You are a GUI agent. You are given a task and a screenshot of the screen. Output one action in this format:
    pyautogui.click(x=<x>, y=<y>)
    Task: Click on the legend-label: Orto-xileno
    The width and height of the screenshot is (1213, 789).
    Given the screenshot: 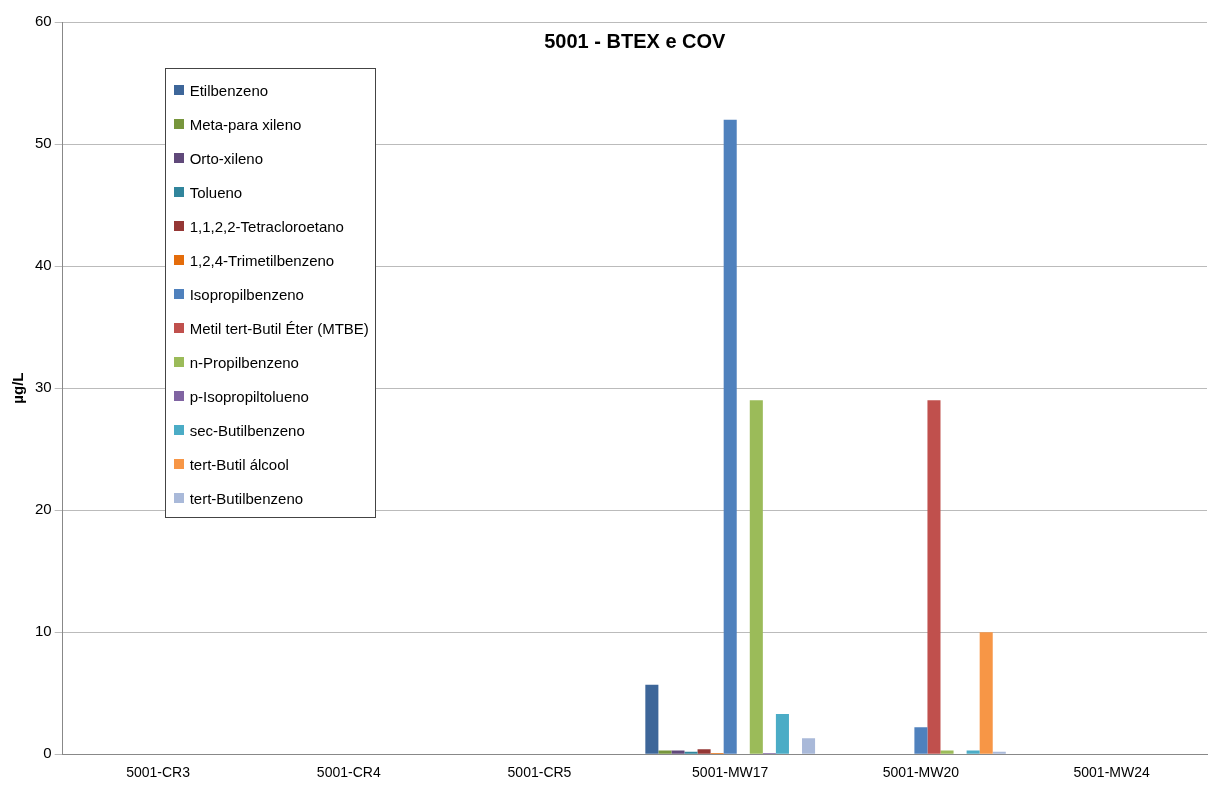 What is the action you would take?
    pyautogui.click(x=226, y=158)
    